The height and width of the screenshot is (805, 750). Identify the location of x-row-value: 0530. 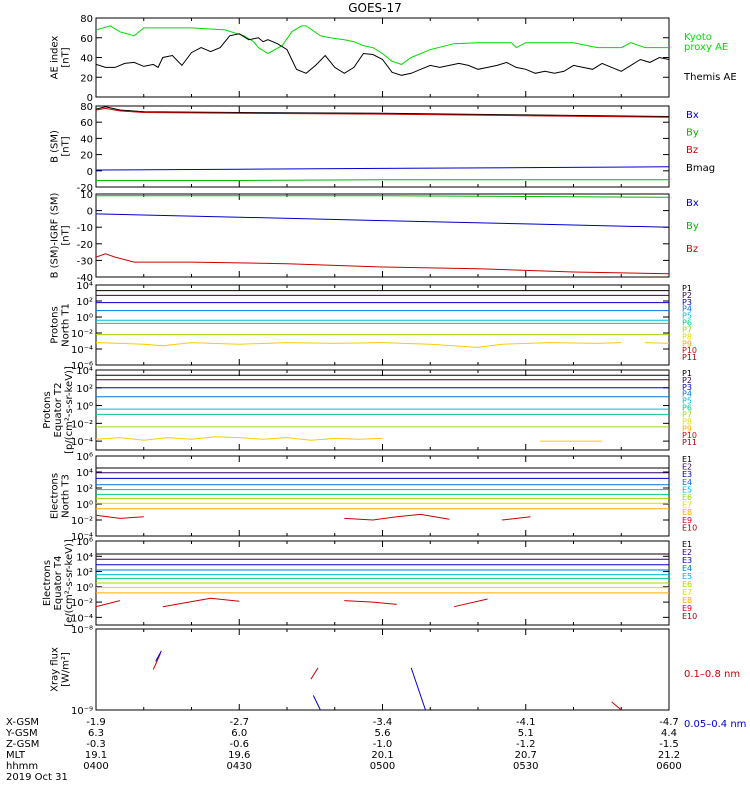
(525, 766).